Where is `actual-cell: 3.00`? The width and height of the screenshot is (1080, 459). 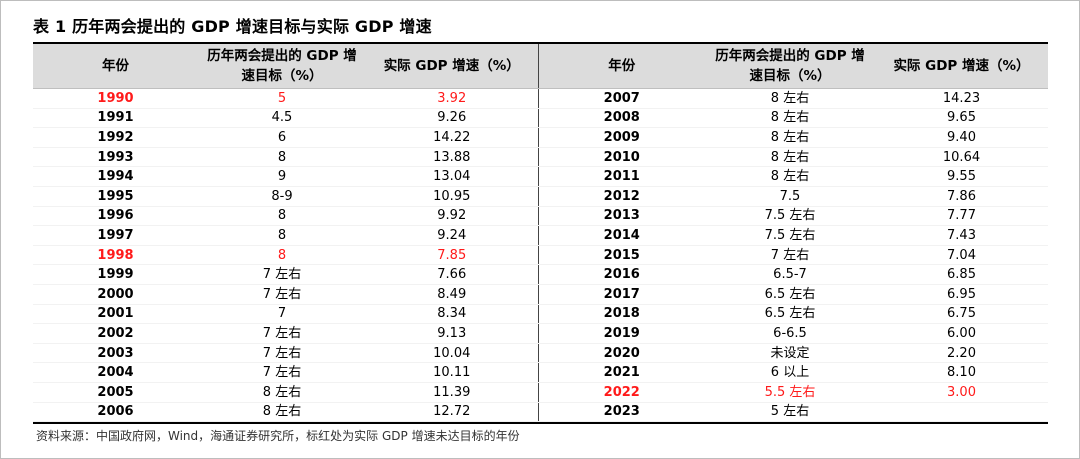 actual-cell: 3.00 is located at coordinates (961, 392).